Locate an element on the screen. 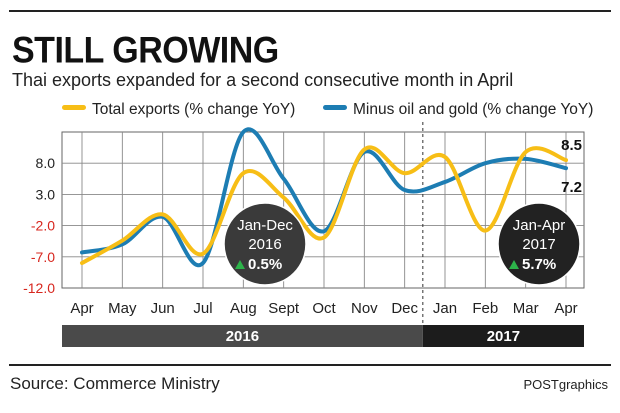 This screenshot has height=413, width=620. x-tick-label: Dec is located at coordinates (404, 308).